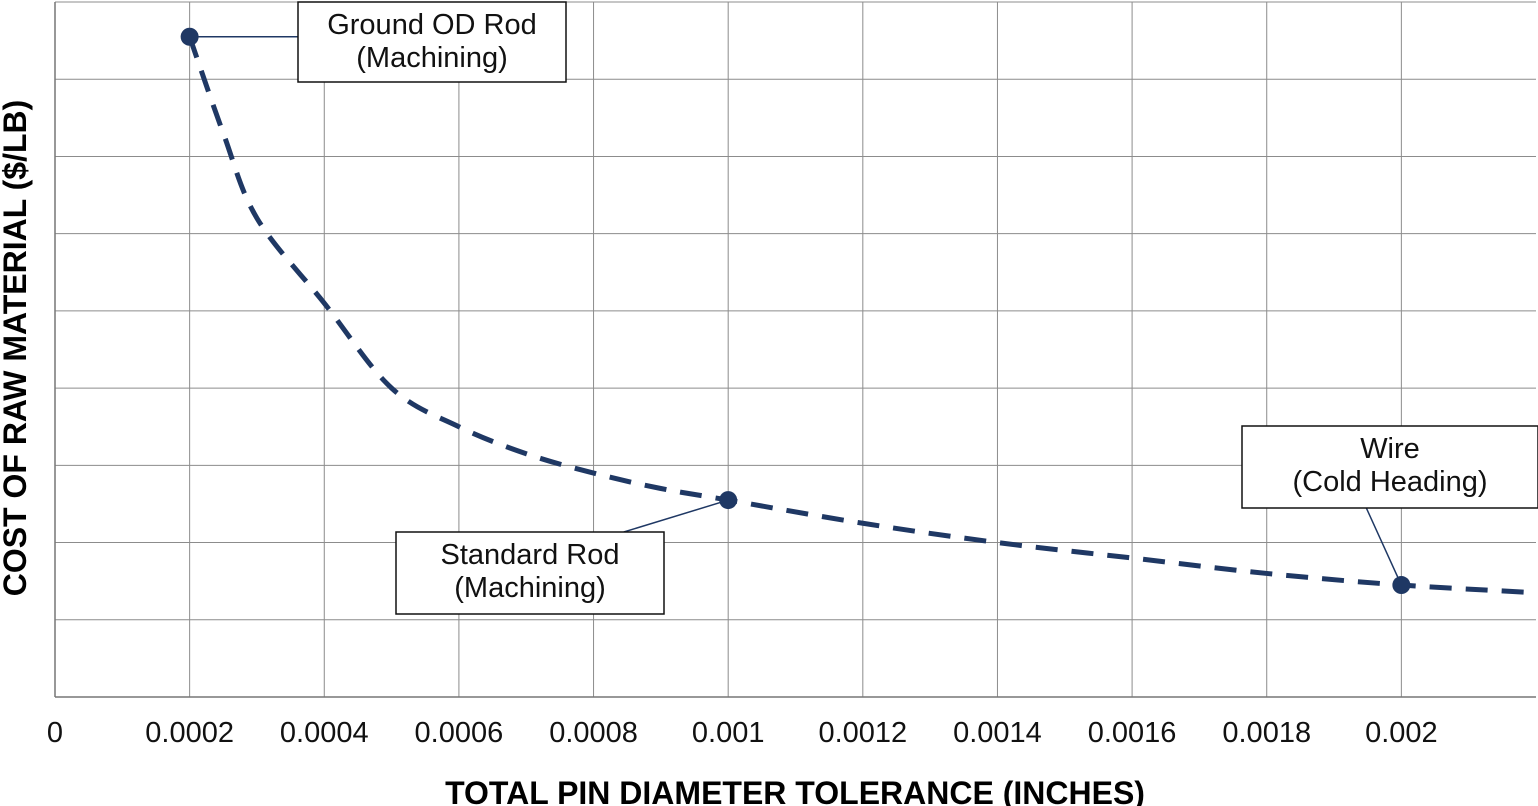 The width and height of the screenshot is (1538, 806). What do you see at coordinates (459, 733) in the screenshot?
I see `x-tick-label-3: 0.0006` at bounding box center [459, 733].